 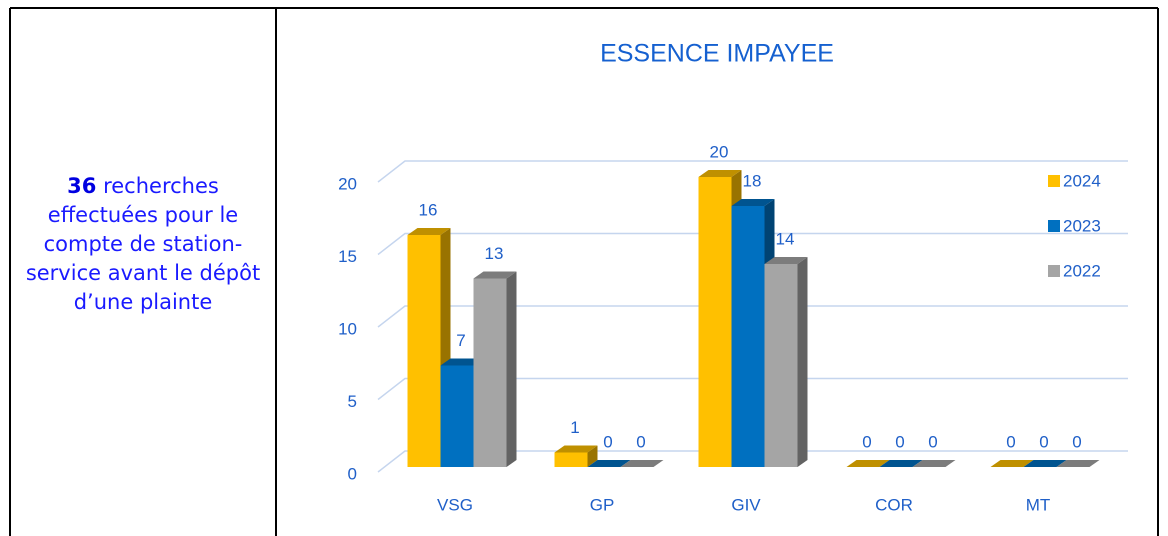 What do you see at coordinates (785, 238) in the screenshot?
I see `data-label: 14` at bounding box center [785, 238].